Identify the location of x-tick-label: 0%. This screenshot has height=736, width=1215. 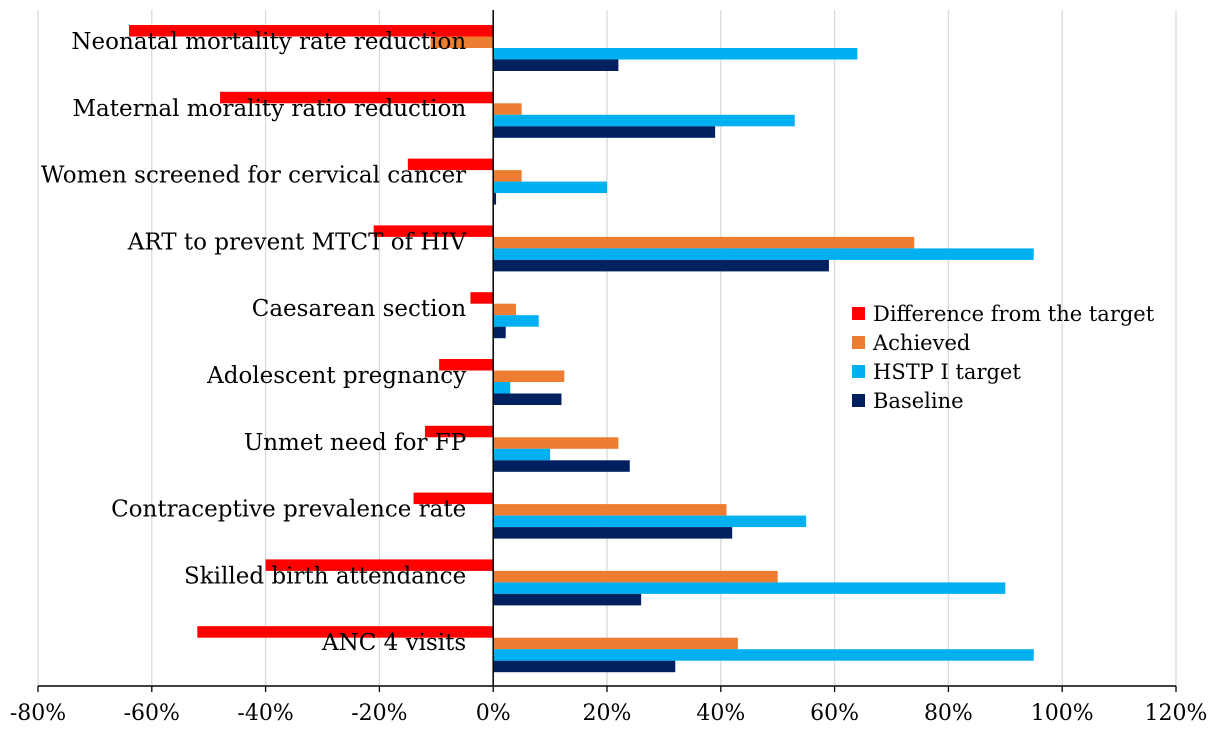
(493, 713).